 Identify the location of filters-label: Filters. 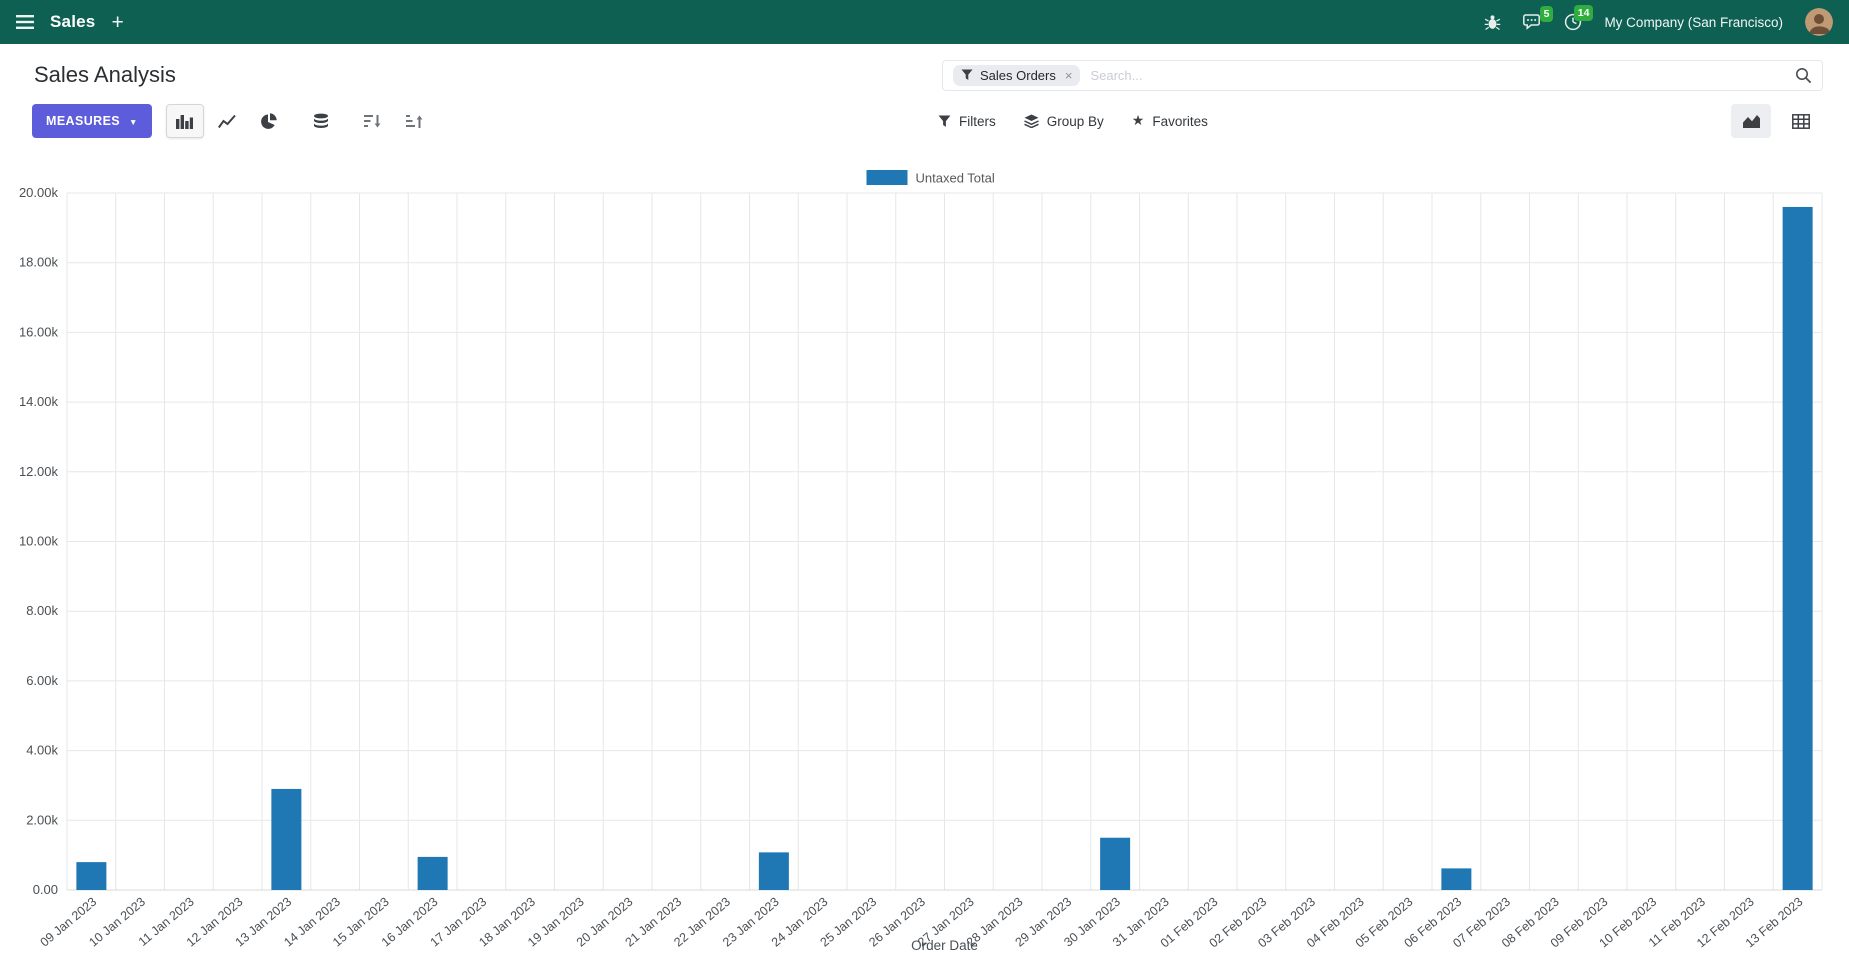
(977, 121).